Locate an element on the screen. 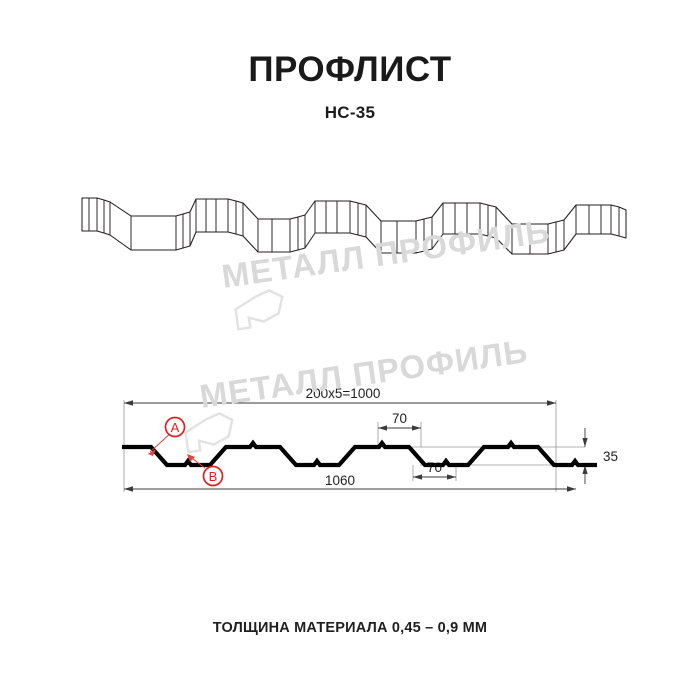 Image resolution: width=700 pixels, height=700 pixels. callout-b-circle is located at coordinates (213, 476).